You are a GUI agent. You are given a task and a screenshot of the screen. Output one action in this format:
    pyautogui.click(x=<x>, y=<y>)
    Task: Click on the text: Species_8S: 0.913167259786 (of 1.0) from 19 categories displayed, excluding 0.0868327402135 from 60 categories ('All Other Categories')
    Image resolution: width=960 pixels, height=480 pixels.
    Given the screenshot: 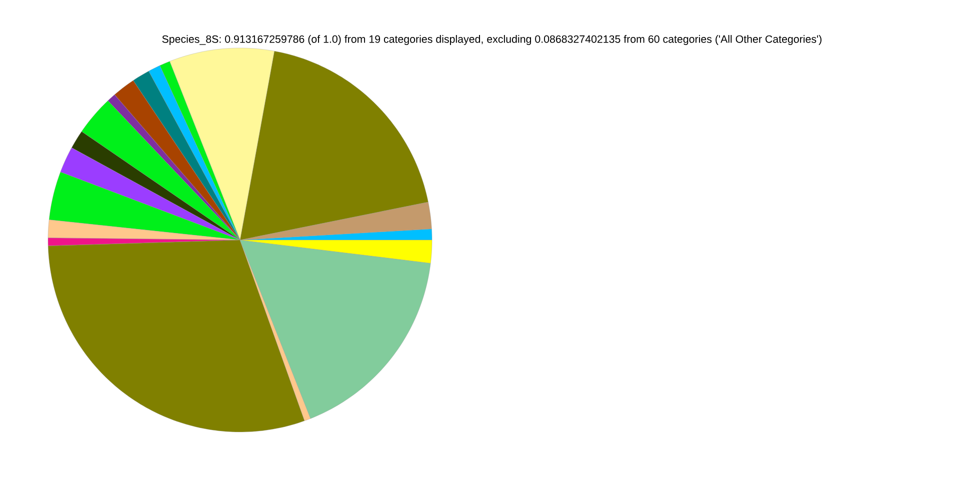 What is the action you would take?
    pyautogui.click(x=492, y=40)
    